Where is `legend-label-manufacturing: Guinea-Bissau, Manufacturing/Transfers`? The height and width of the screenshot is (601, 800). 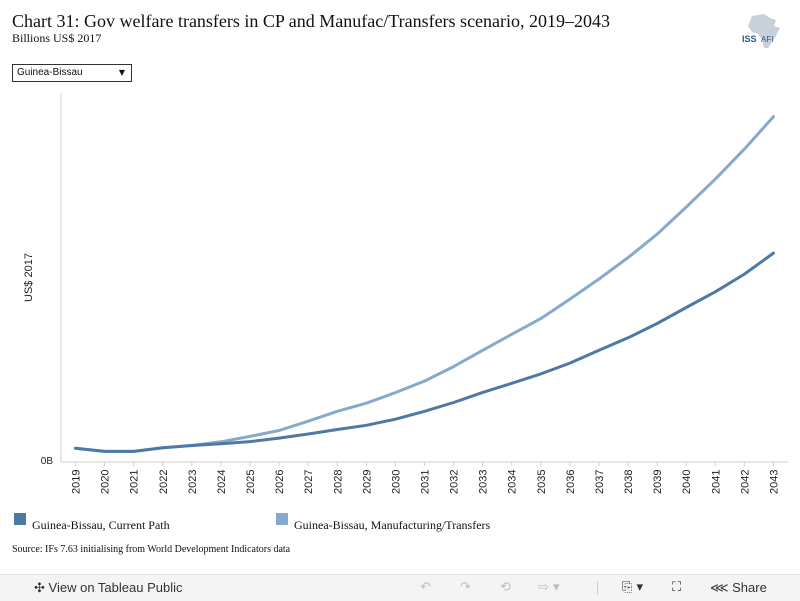
legend-label-manufacturing: Guinea-Bissau, Manufacturing/Transfers is located at coordinates (392, 525).